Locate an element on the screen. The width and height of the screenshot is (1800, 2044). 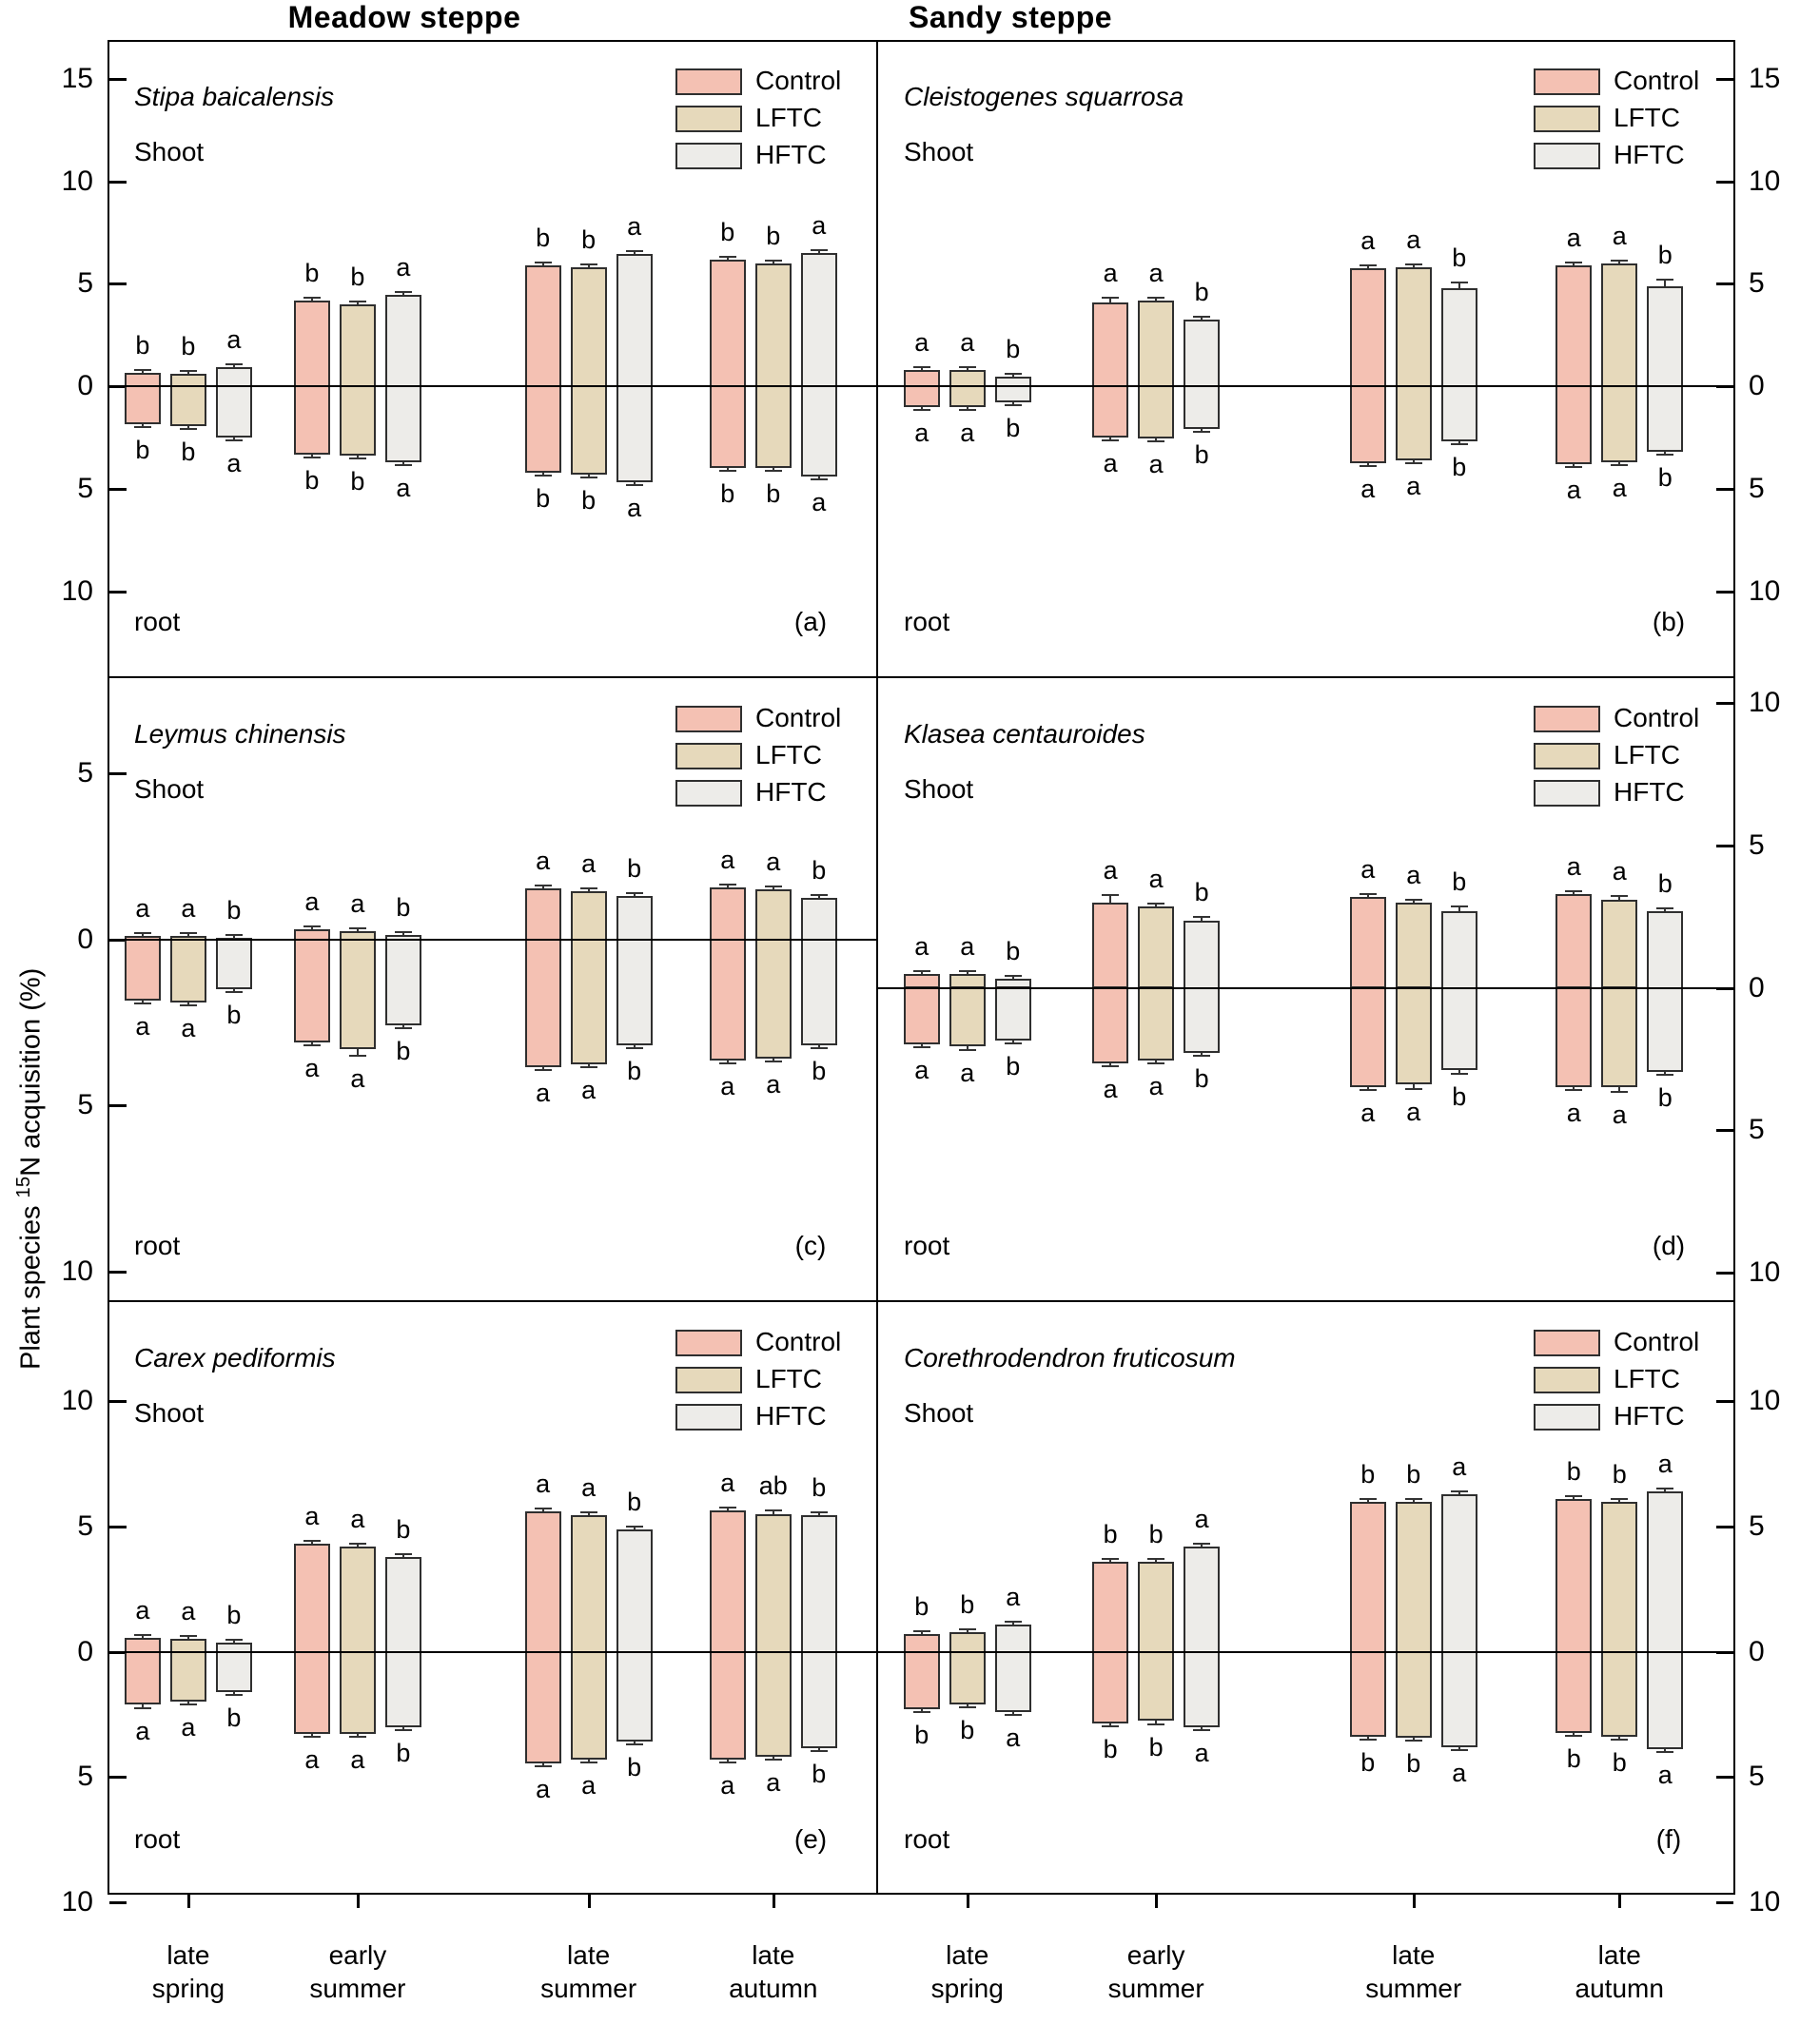
figure-border-bottom is located at coordinates (921, 1894).